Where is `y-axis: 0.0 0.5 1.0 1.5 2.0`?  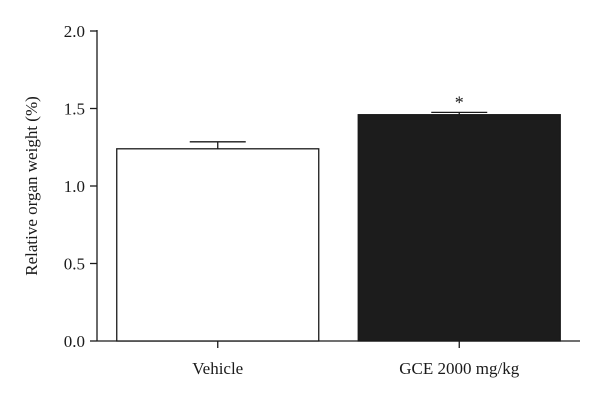
y-axis: 0.0 0.5 1.0 1.5 2.0 is located at coordinates (81, 186).